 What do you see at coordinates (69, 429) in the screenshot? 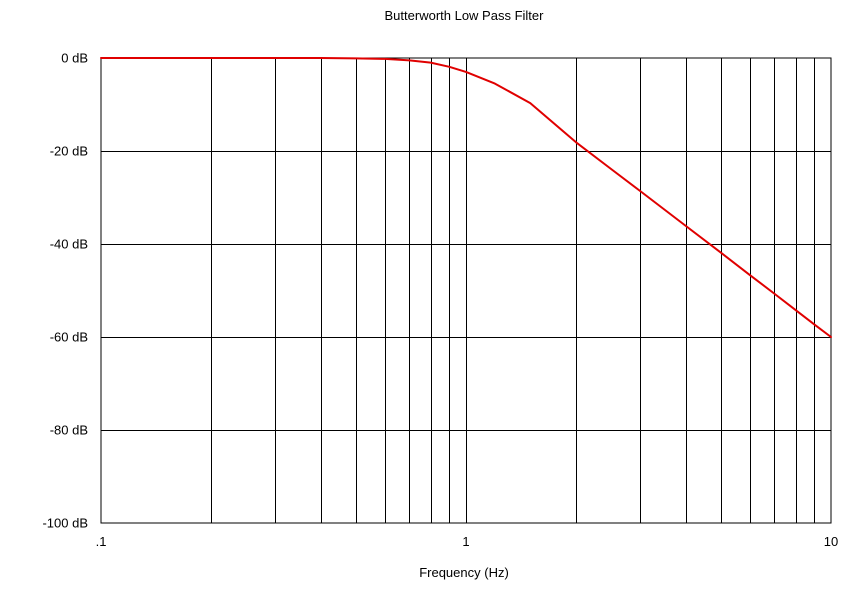
I see `y-tick-label: -80 dB` at bounding box center [69, 429].